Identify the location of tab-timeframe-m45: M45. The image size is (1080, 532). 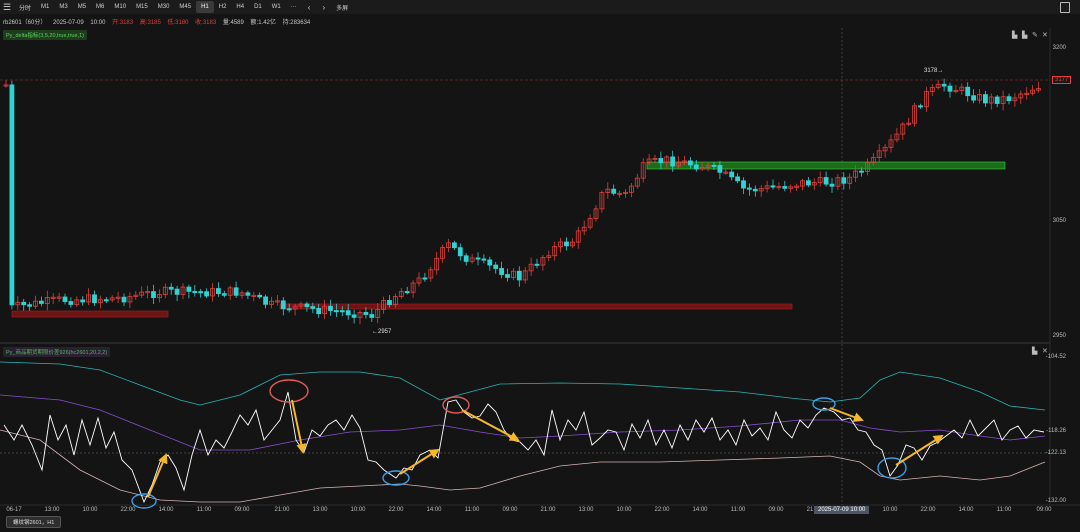
(185, 7).